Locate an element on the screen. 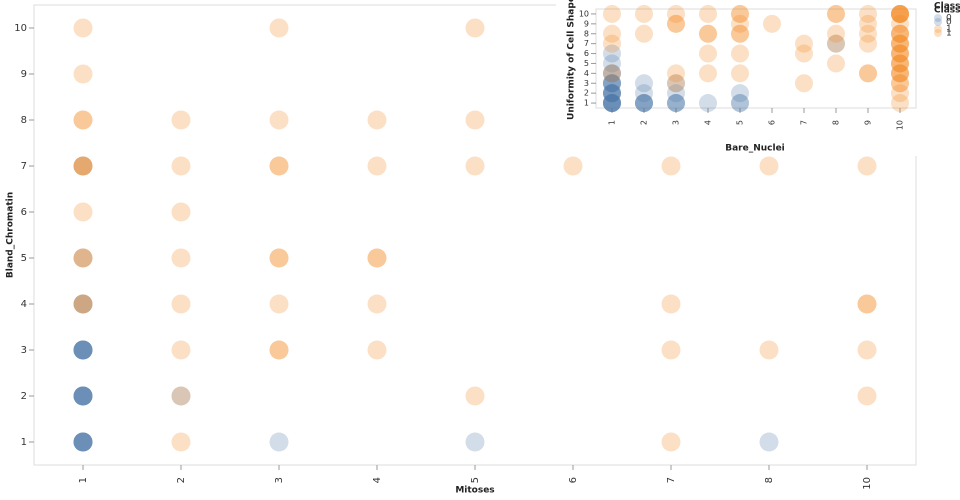 Image resolution: width=960 pixels, height=500 pixels. x-axis-title: Mitoses is located at coordinates (474, 491).